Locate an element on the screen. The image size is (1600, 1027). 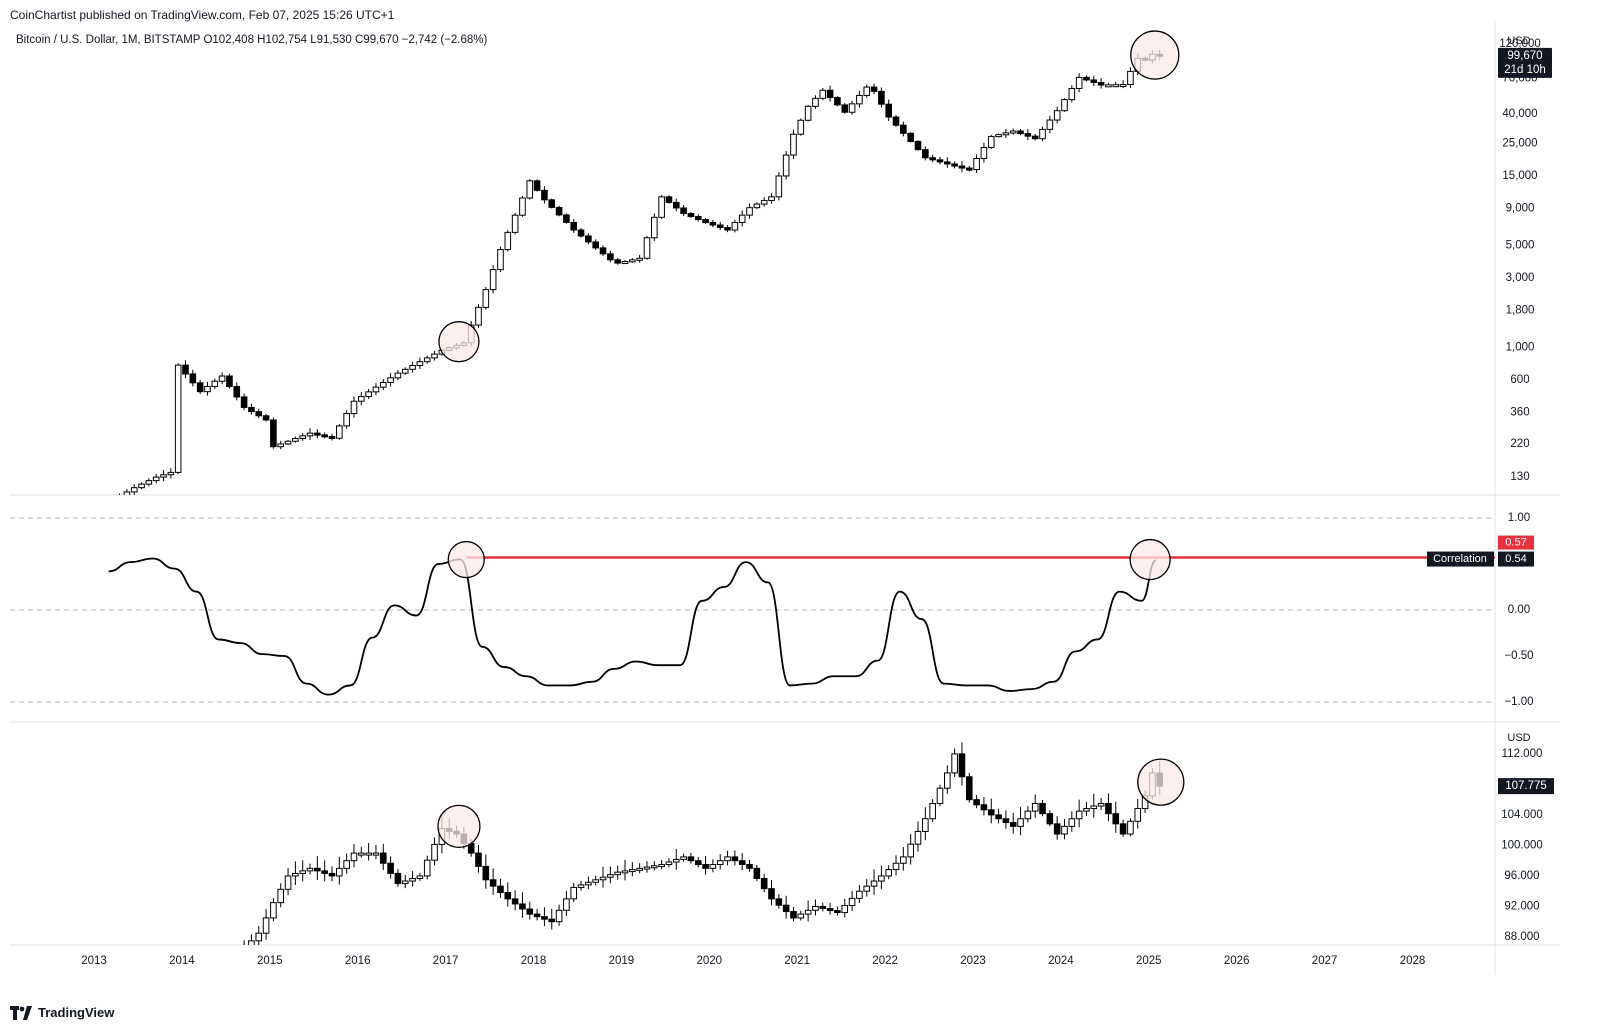
lower-candles is located at coordinates (702, 848).